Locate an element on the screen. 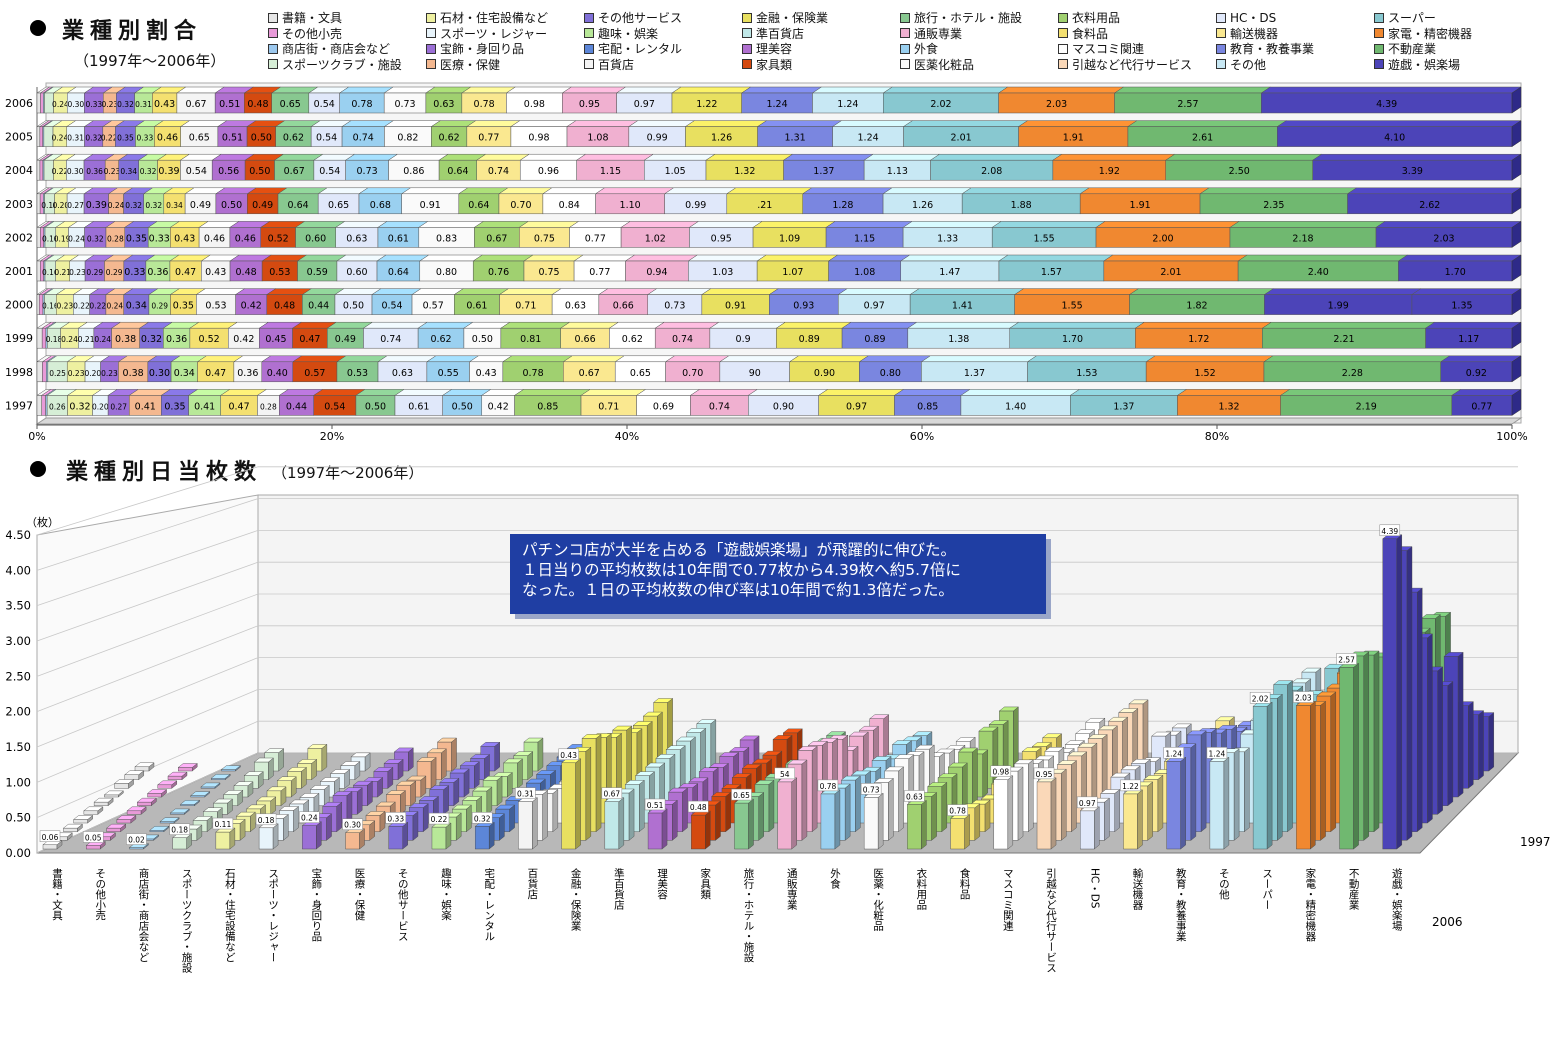  bar-segment: 1.92 is located at coordinates (1114, 167).